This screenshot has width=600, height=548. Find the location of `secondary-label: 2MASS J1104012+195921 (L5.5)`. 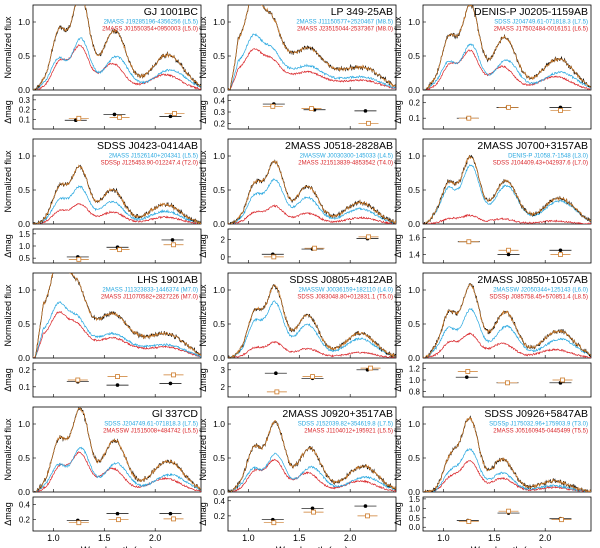

secondary-label: 2MASS J1104012+195921 (L5.5) is located at coordinates (348, 432).